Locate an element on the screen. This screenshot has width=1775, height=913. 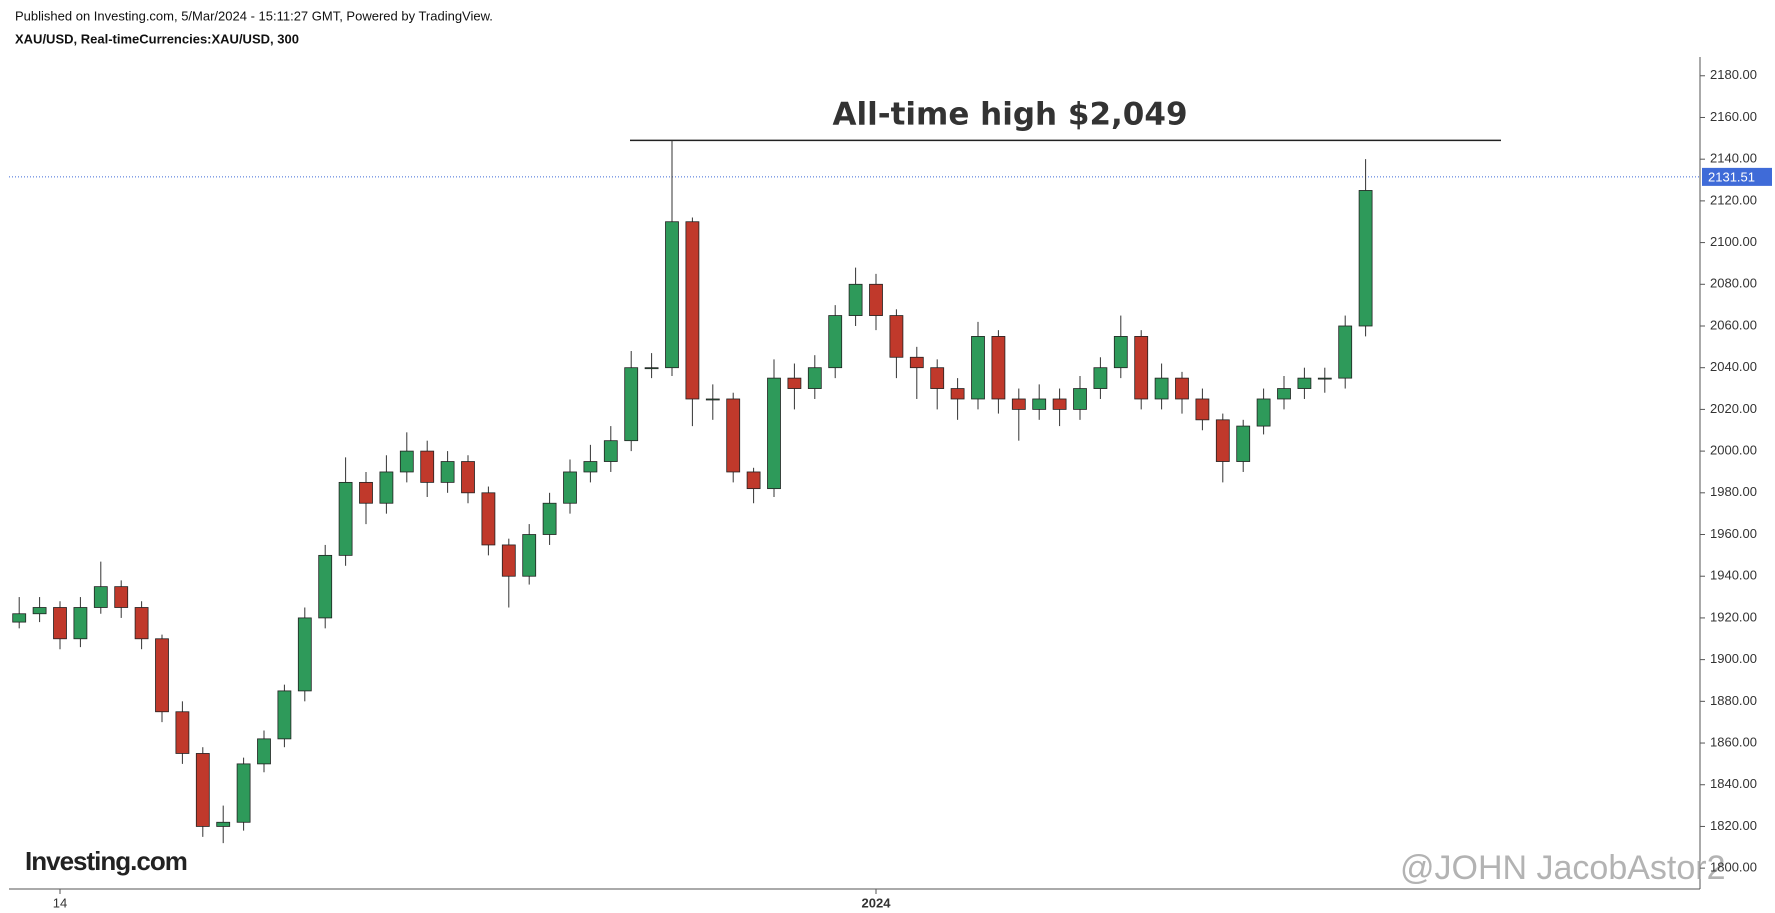
y-tick-label: 2040.00 is located at coordinates (1733, 366).